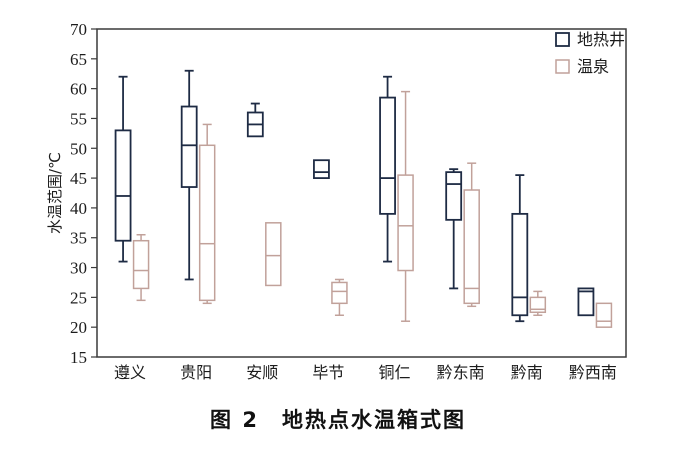  What do you see at coordinates (593, 372) in the screenshot?
I see `x-category-label: 黔西南` at bounding box center [593, 372].